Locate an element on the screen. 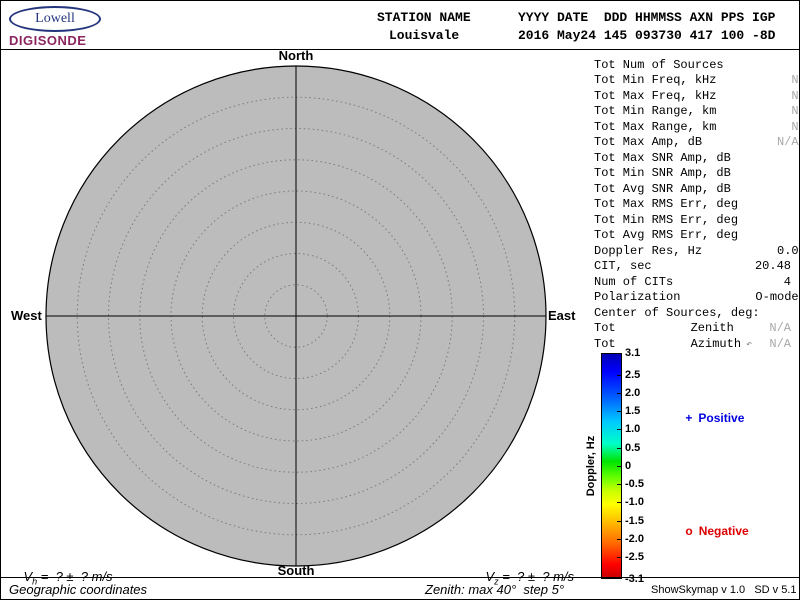  stat-row-avg-rms: Tot Avg RMS Err, degN/A is located at coordinates (692, 236).